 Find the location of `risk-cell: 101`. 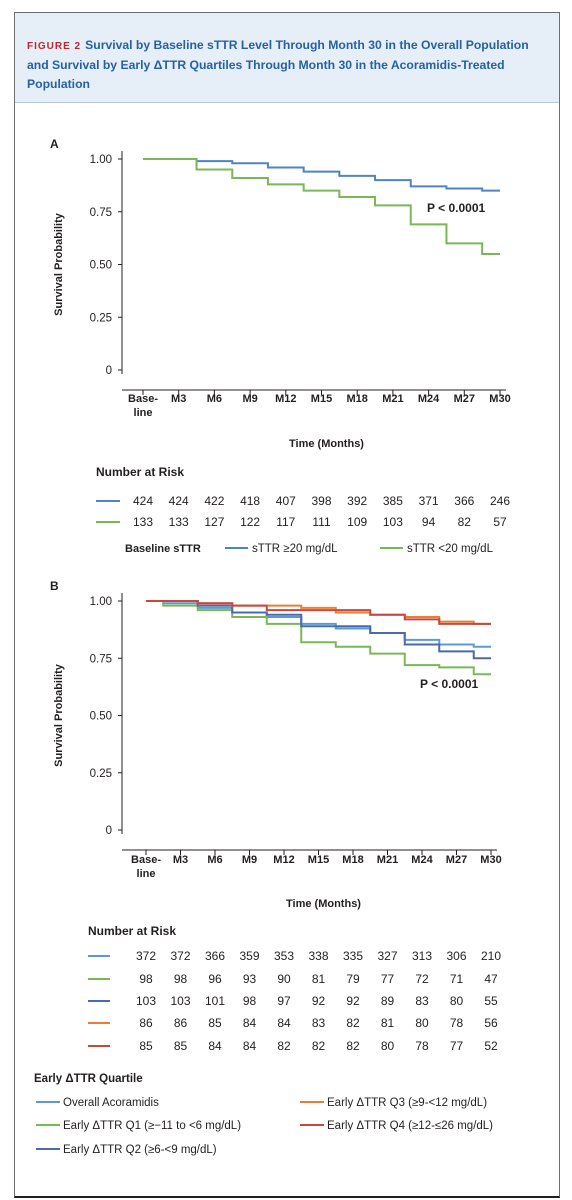

risk-cell: 101 is located at coordinates (215, 1001).